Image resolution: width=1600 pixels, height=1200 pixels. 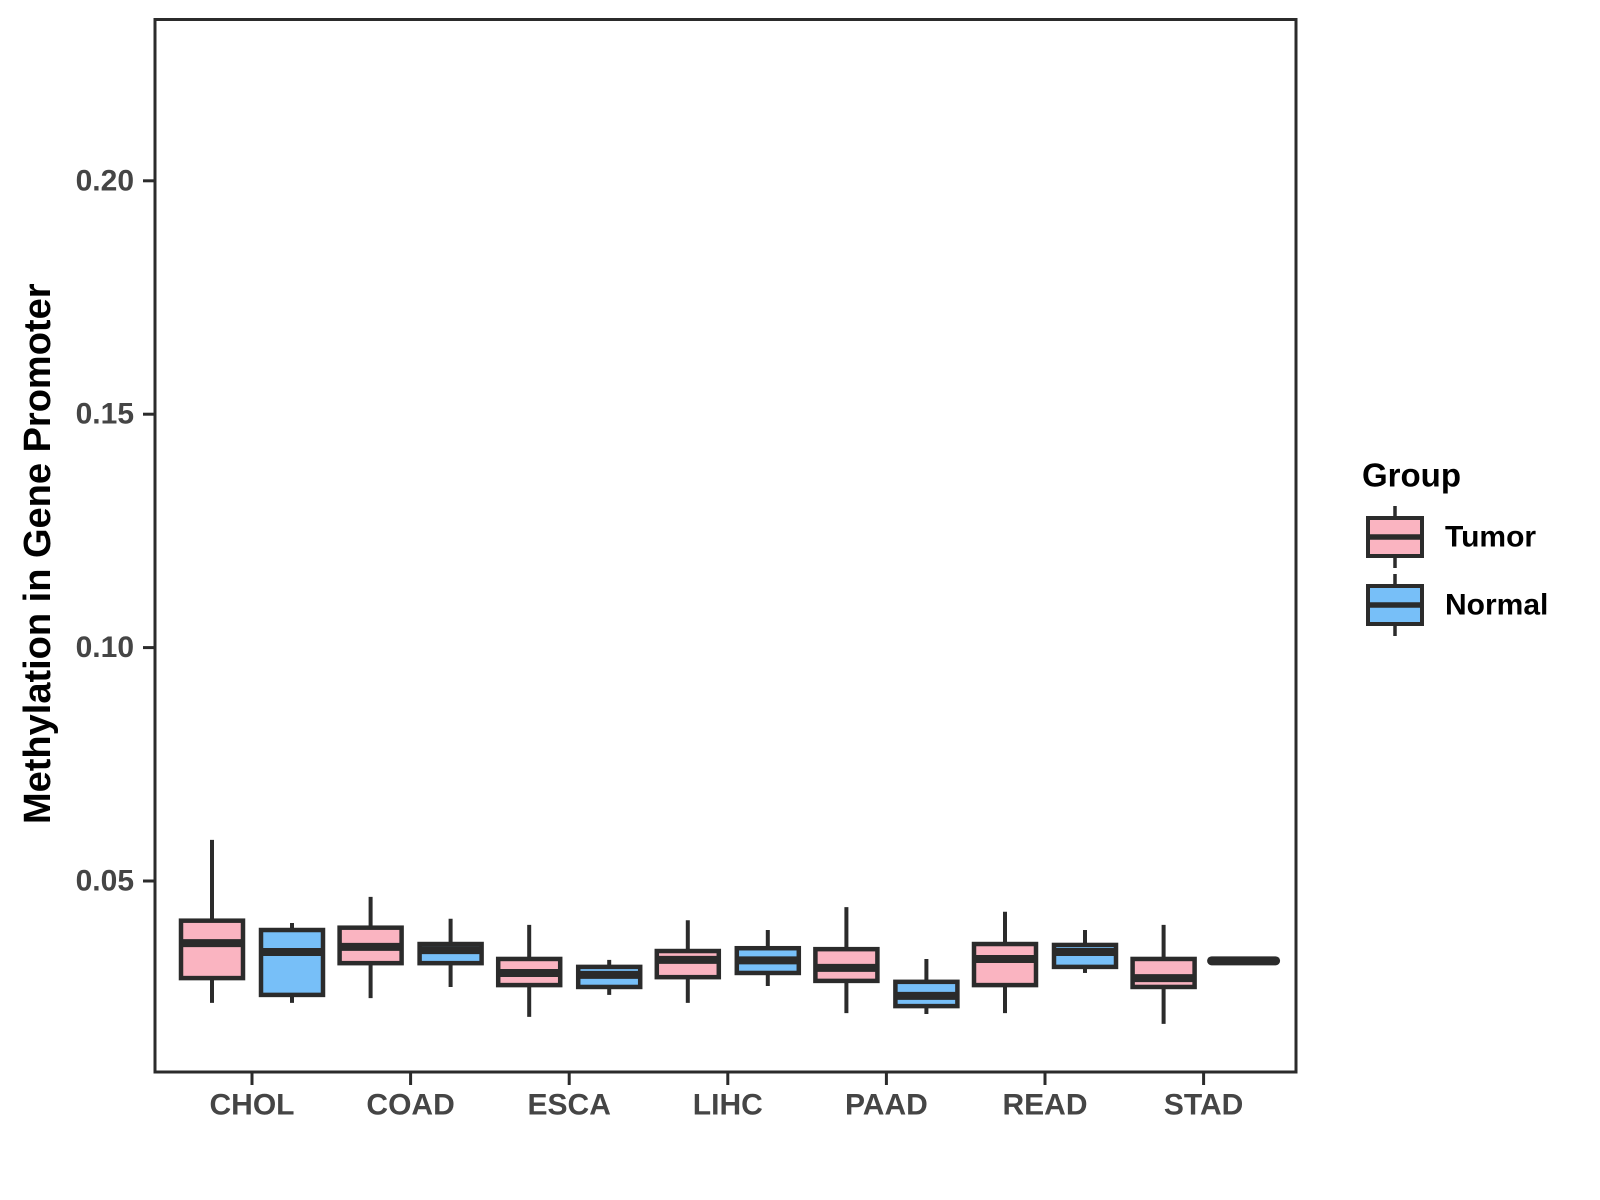 What do you see at coordinates (292, 962) in the screenshot?
I see `box-chol-normal-iqr` at bounding box center [292, 962].